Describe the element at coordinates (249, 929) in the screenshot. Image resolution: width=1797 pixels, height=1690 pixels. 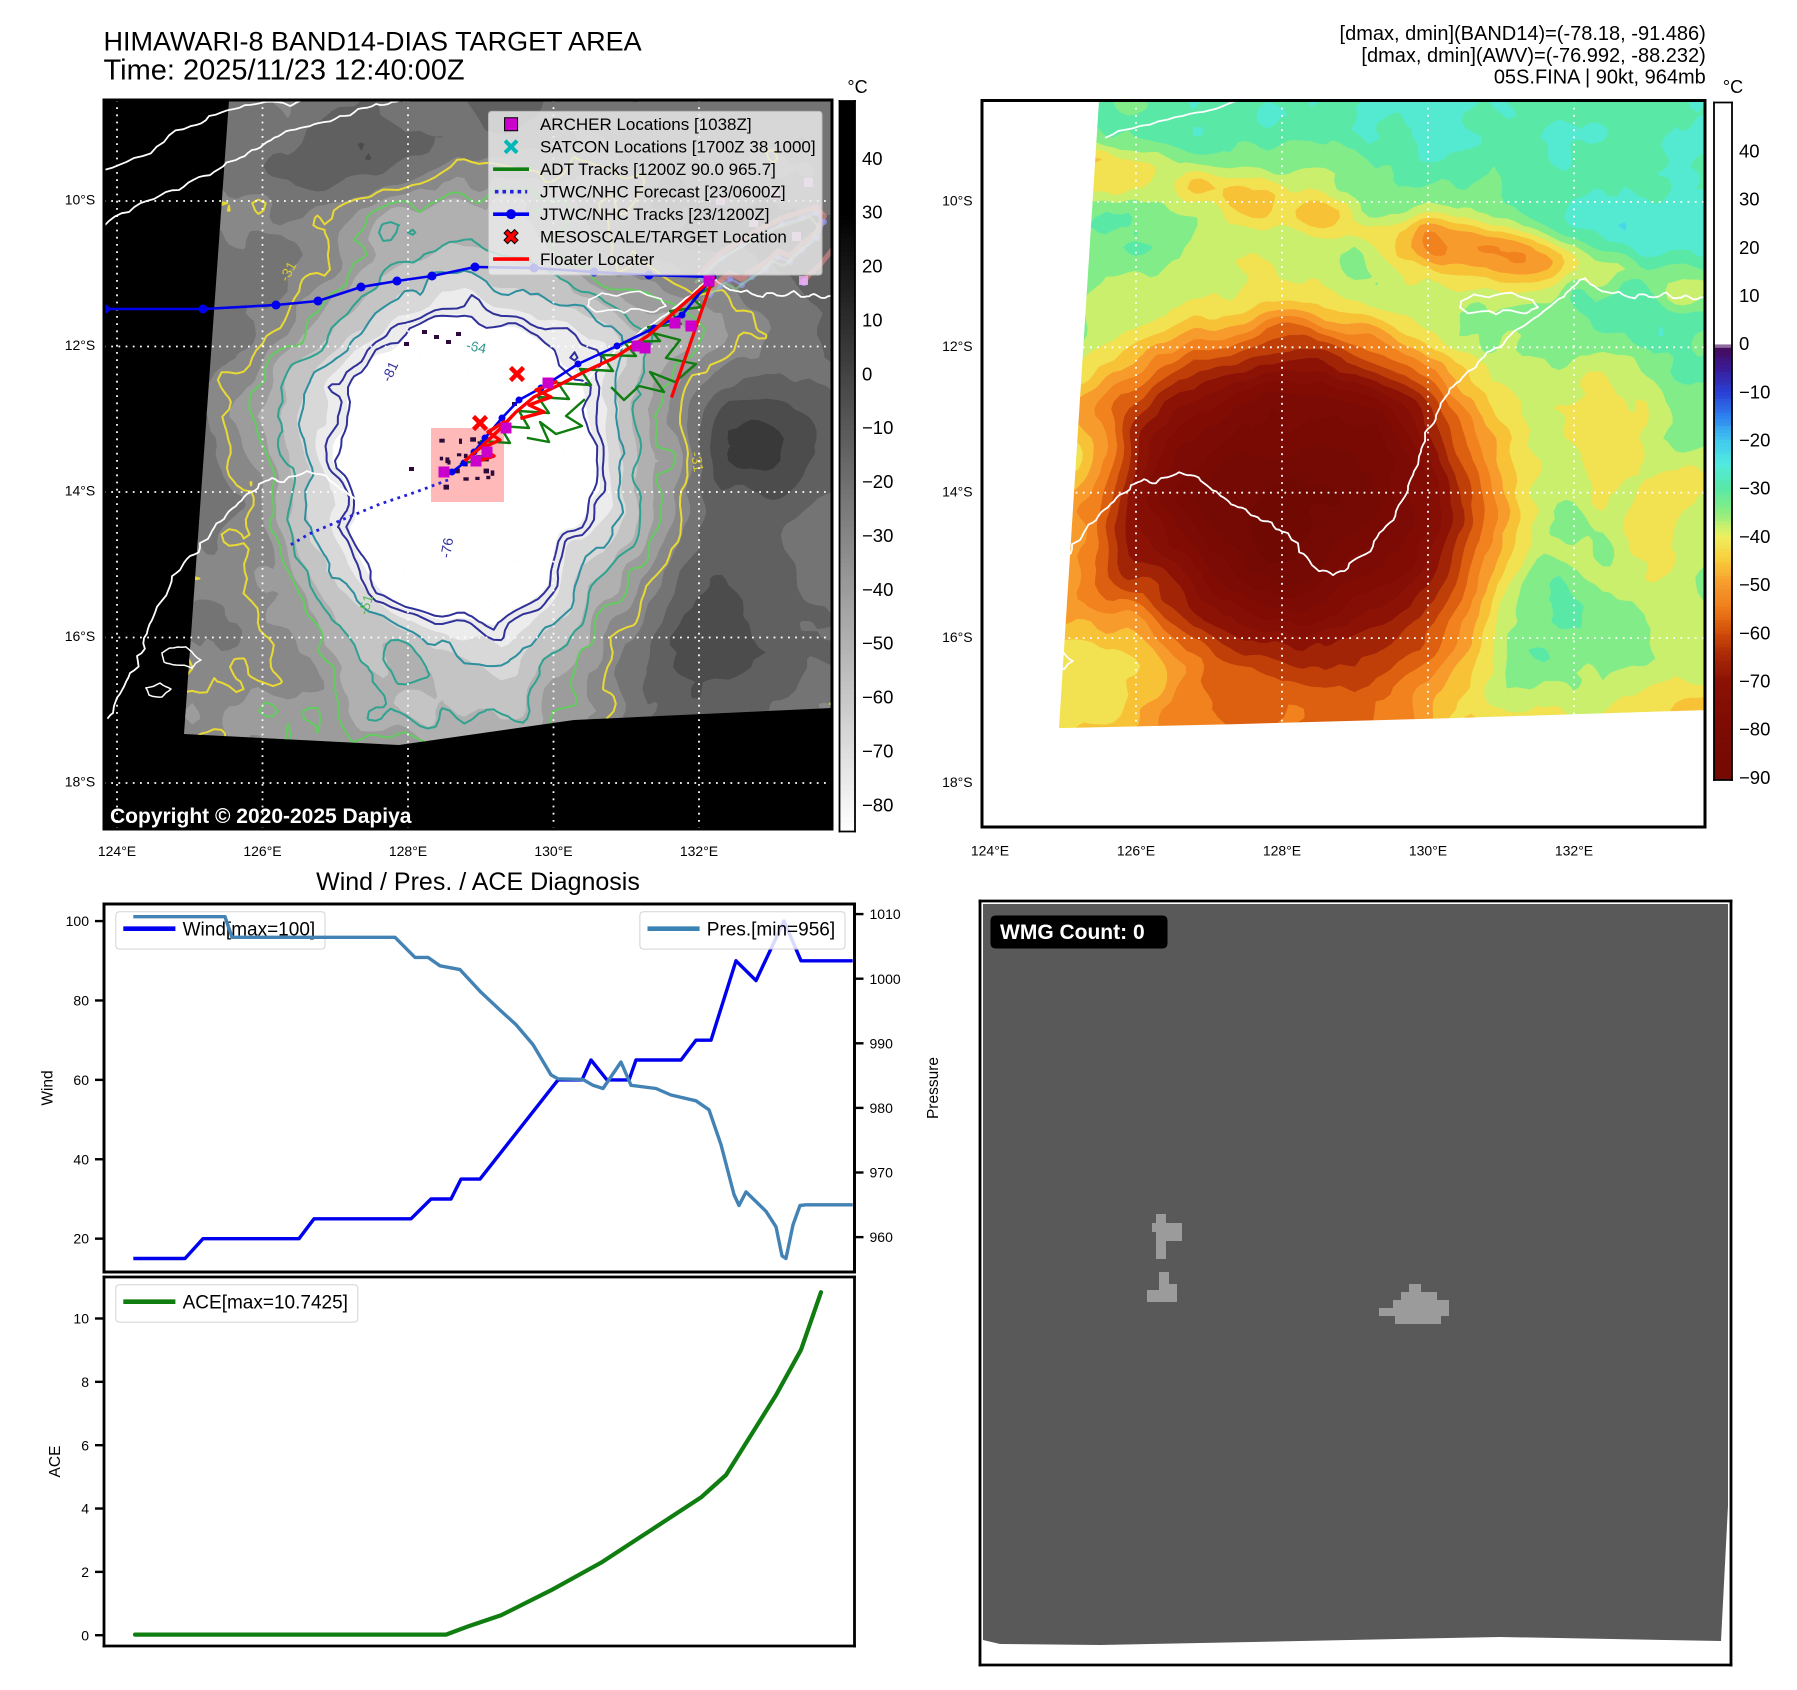
I see `svg-text: Wind[max=100]` at that location.